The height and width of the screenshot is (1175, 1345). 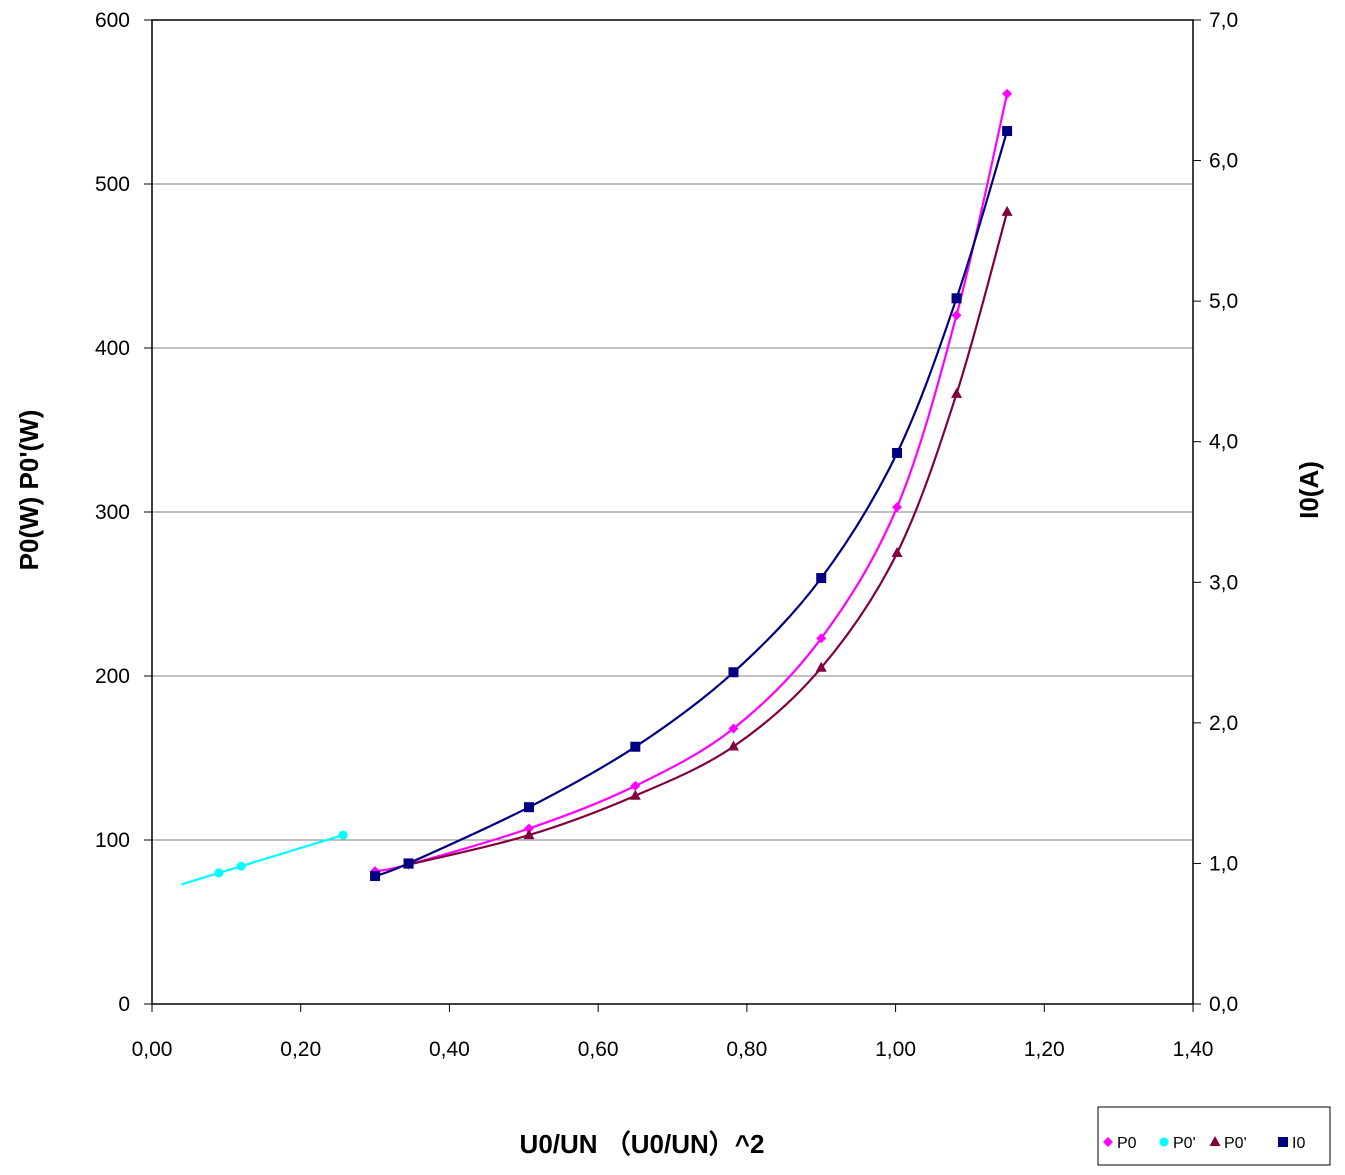 I want to click on legend-item: P0, so click(x=1120, y=1143).